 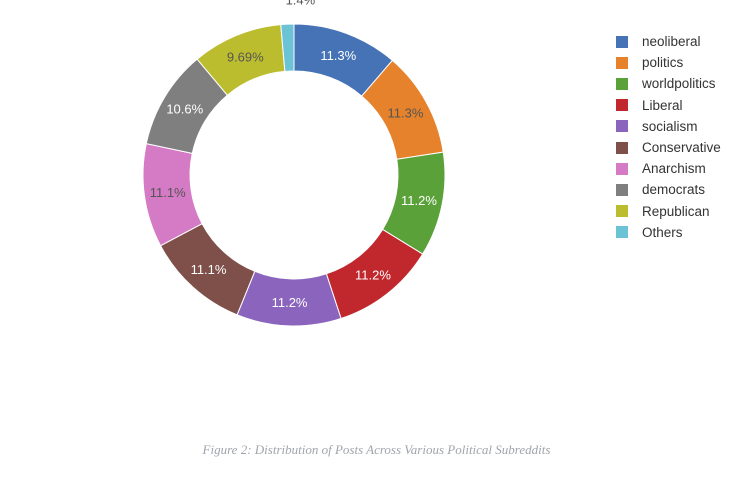 I want to click on slice-label-conservative: 11.1%, so click(x=209, y=269).